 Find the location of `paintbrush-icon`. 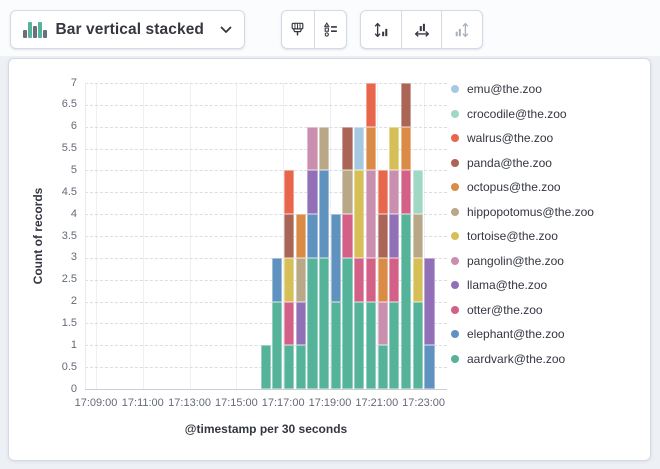

paintbrush-icon is located at coordinates (297, 29).